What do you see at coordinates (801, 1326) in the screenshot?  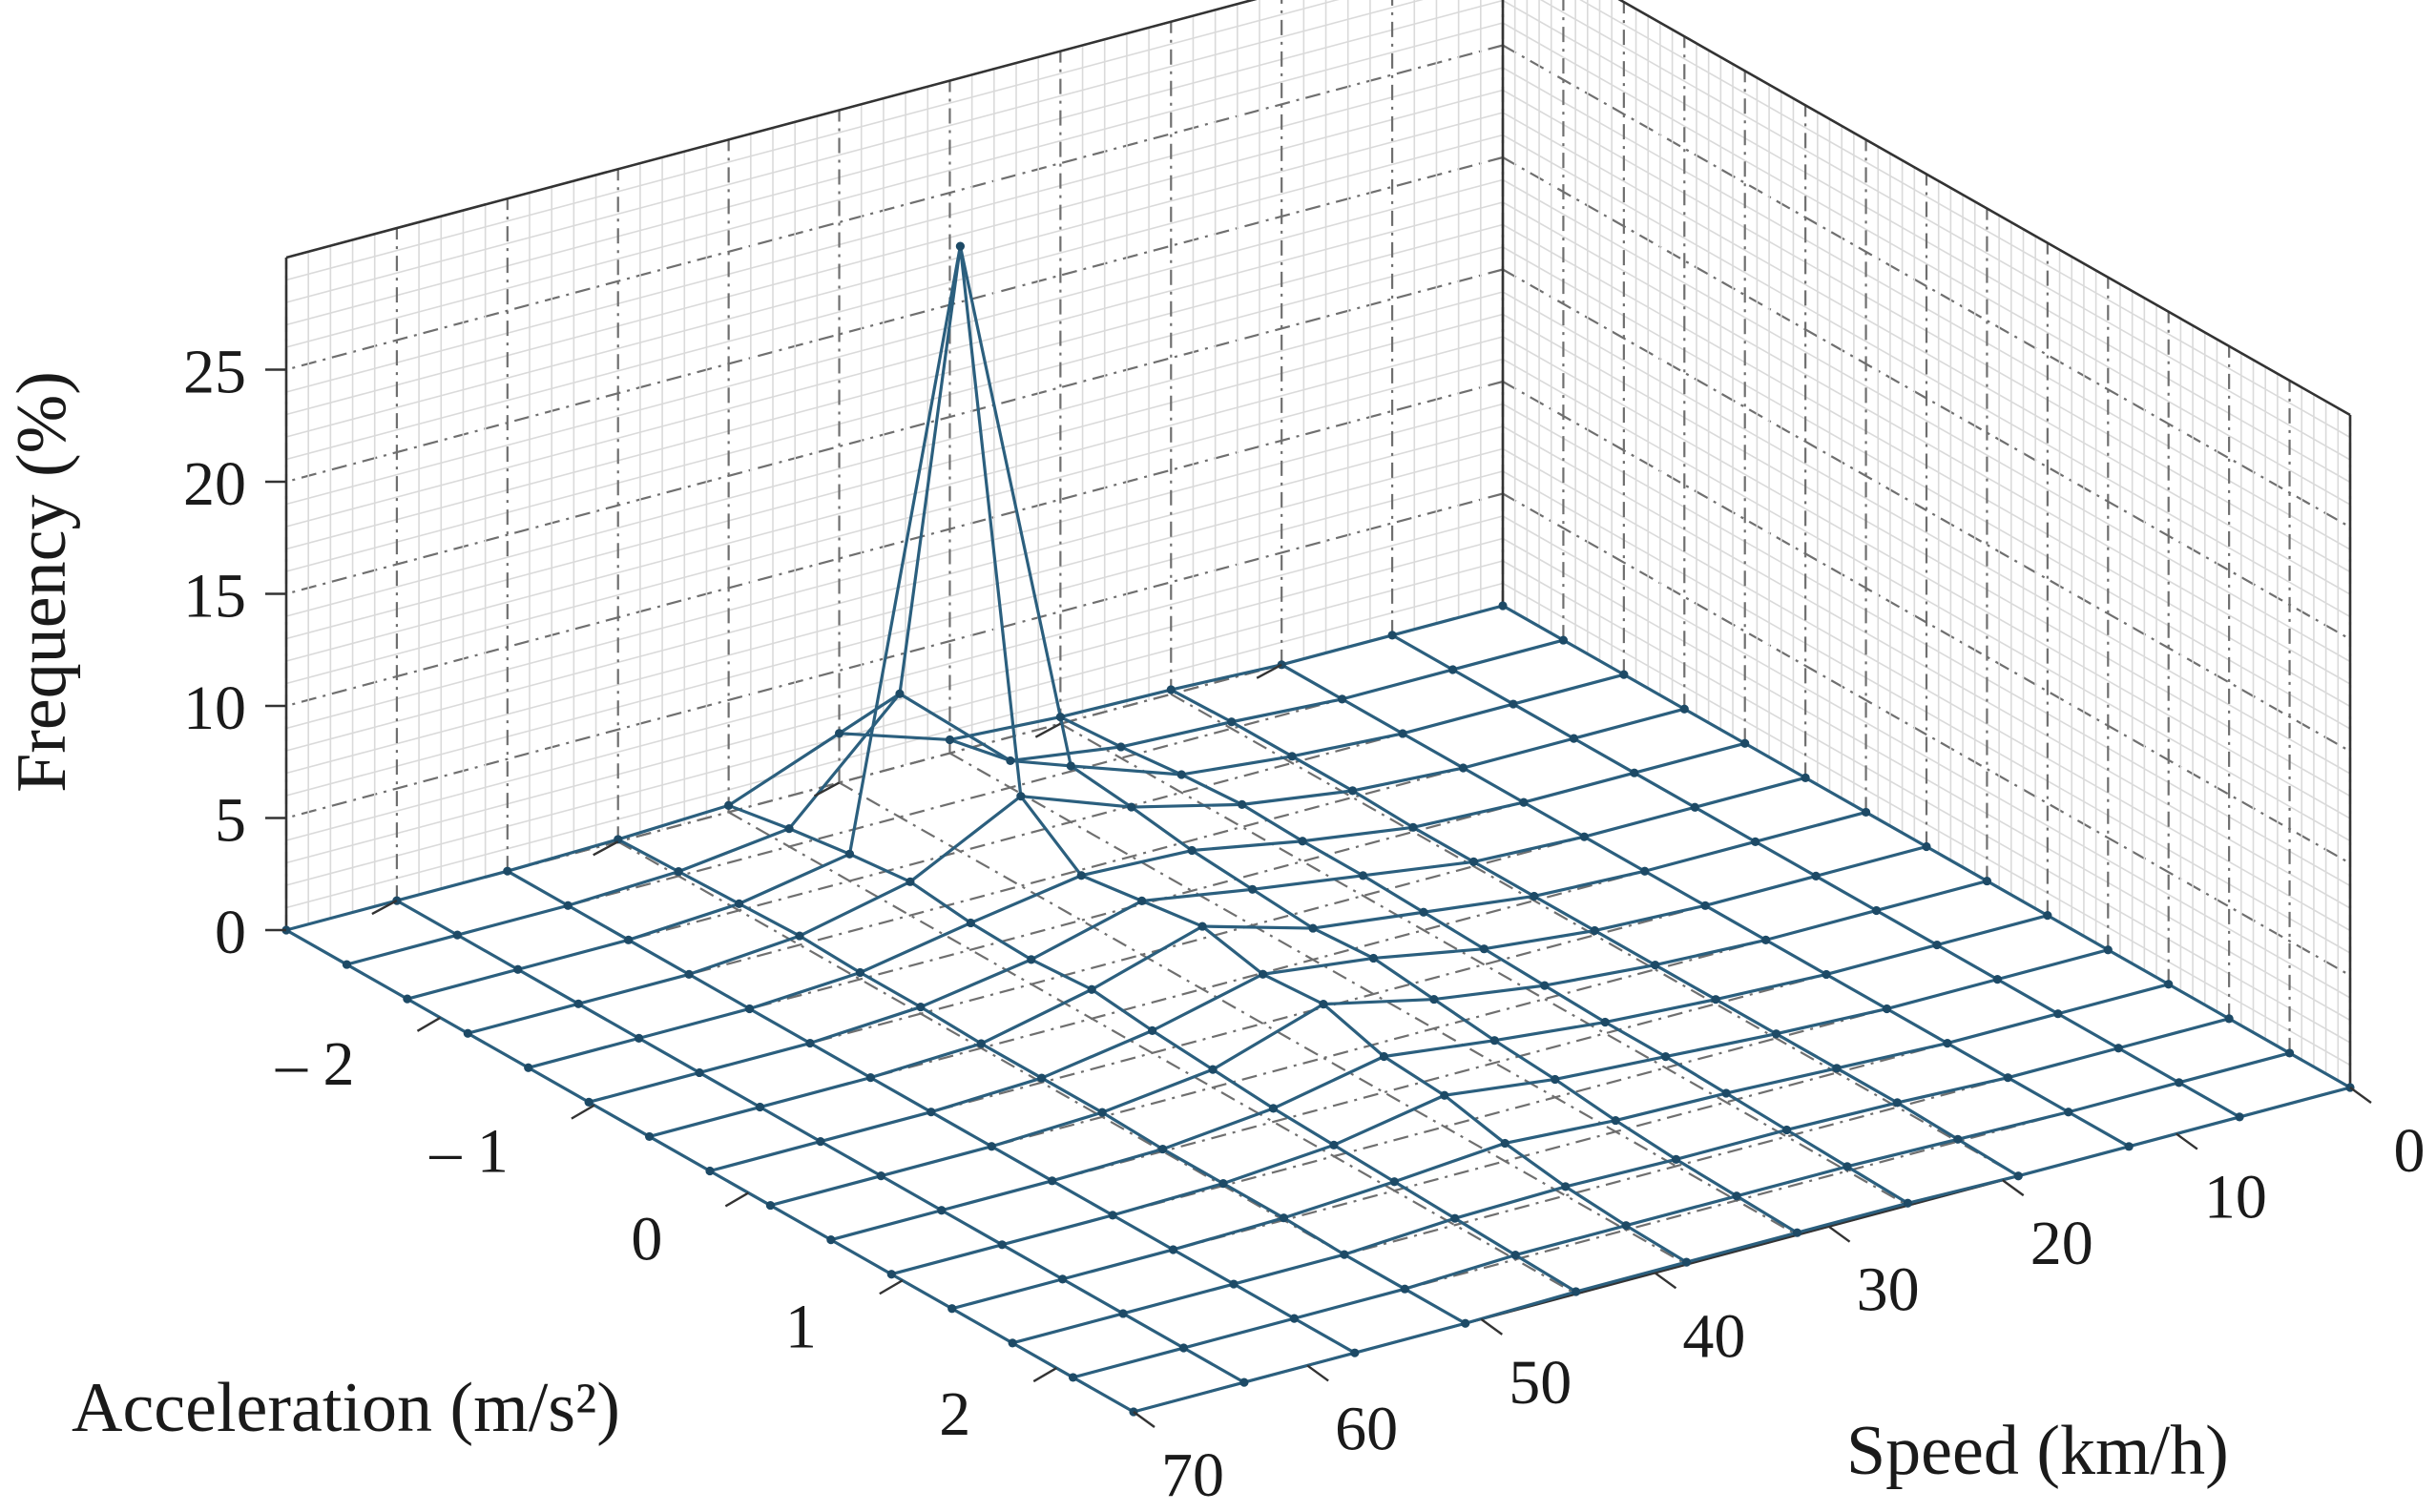 I see `acc-tick-label: 1` at bounding box center [801, 1326].